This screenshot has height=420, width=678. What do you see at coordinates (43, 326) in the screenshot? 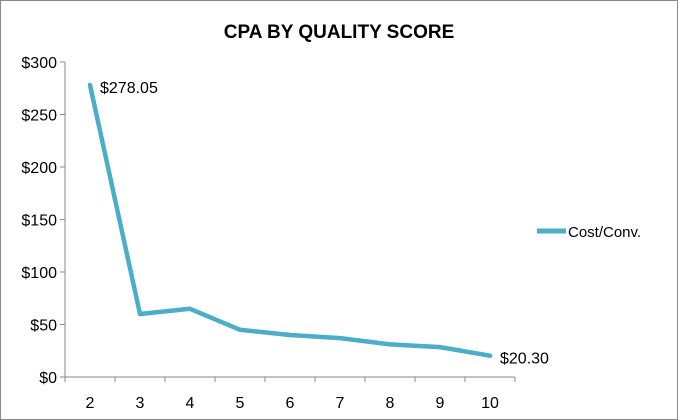
I see `y-tick-label: $50` at bounding box center [43, 326].